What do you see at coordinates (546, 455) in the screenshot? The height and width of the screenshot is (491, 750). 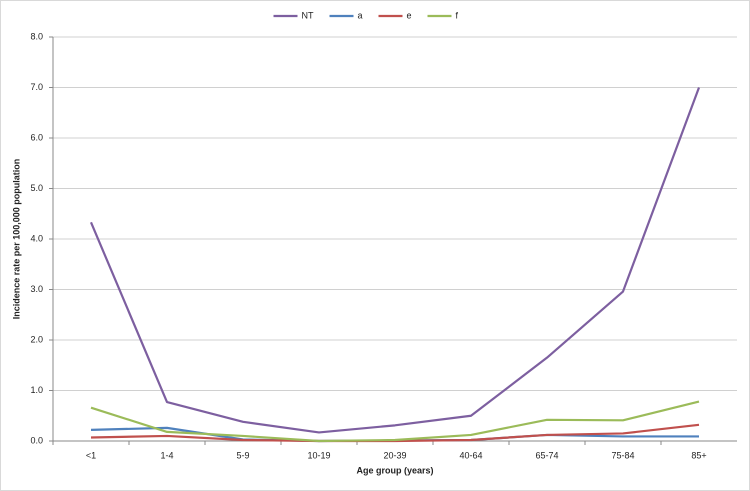 I see `x-tick-label: 65-74` at bounding box center [546, 455].